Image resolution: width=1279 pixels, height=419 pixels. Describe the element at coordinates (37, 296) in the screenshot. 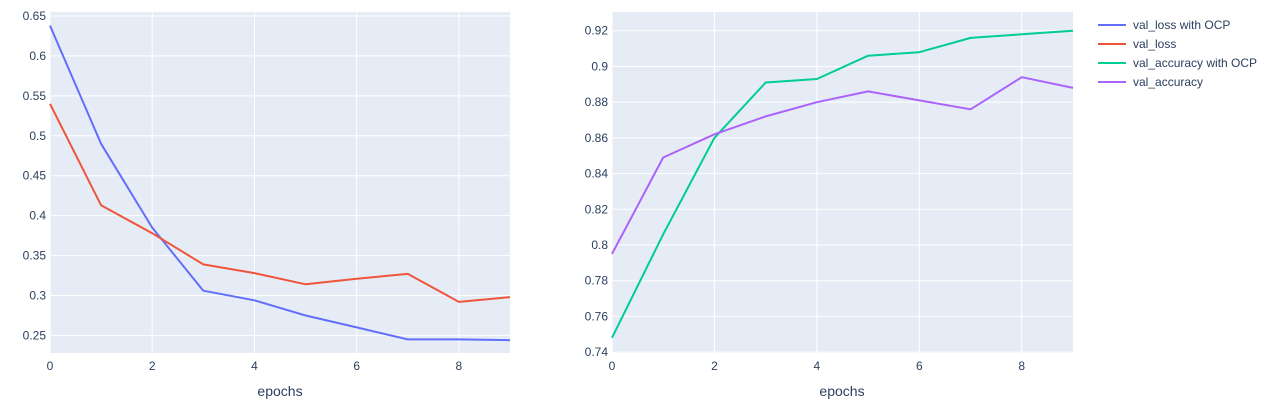

I see `y-tick-label: 0.3` at that location.